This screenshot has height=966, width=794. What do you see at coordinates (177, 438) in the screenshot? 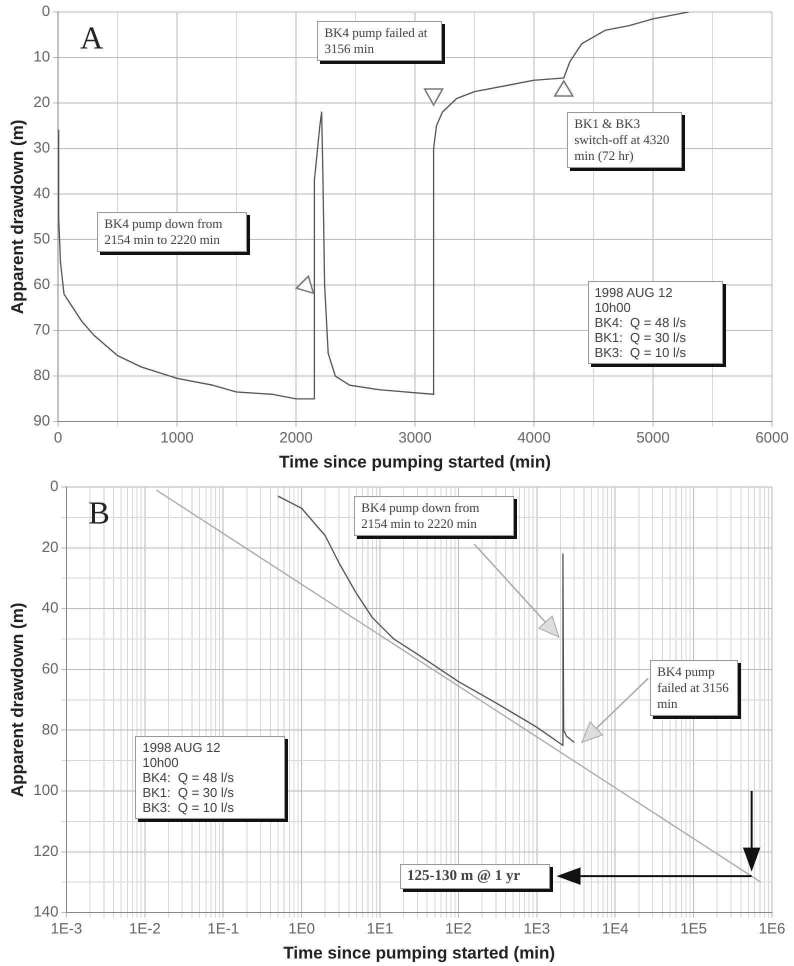
I see `x-tick-label: 1000` at bounding box center [177, 438].